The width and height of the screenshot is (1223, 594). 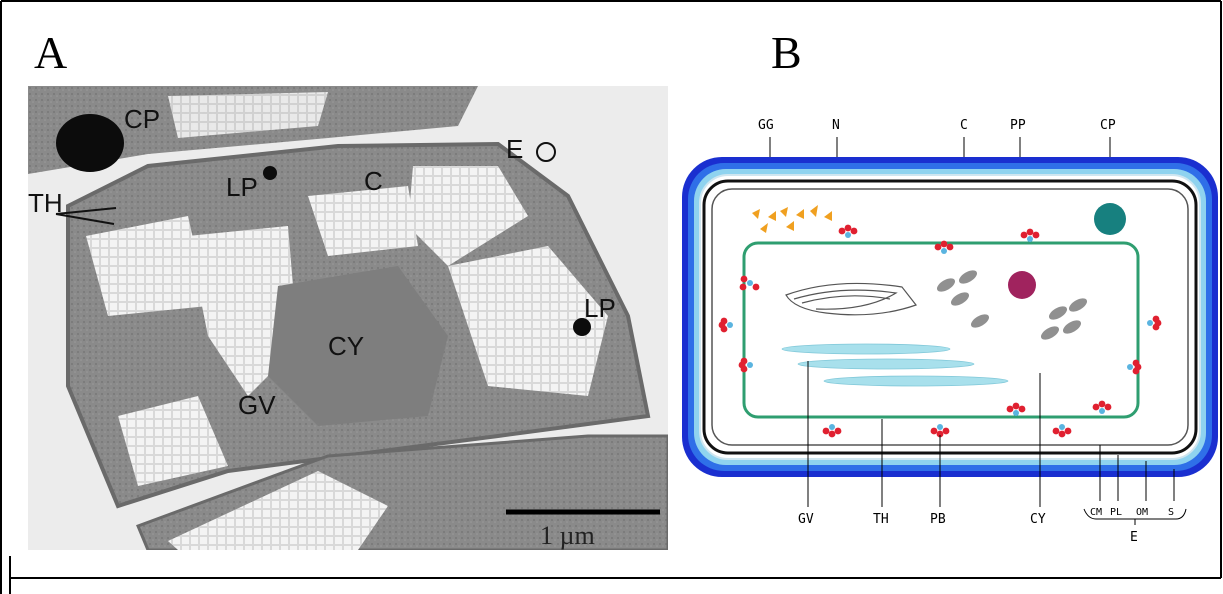 I want to click on label-cp-a: CP, so click(x=142, y=119).